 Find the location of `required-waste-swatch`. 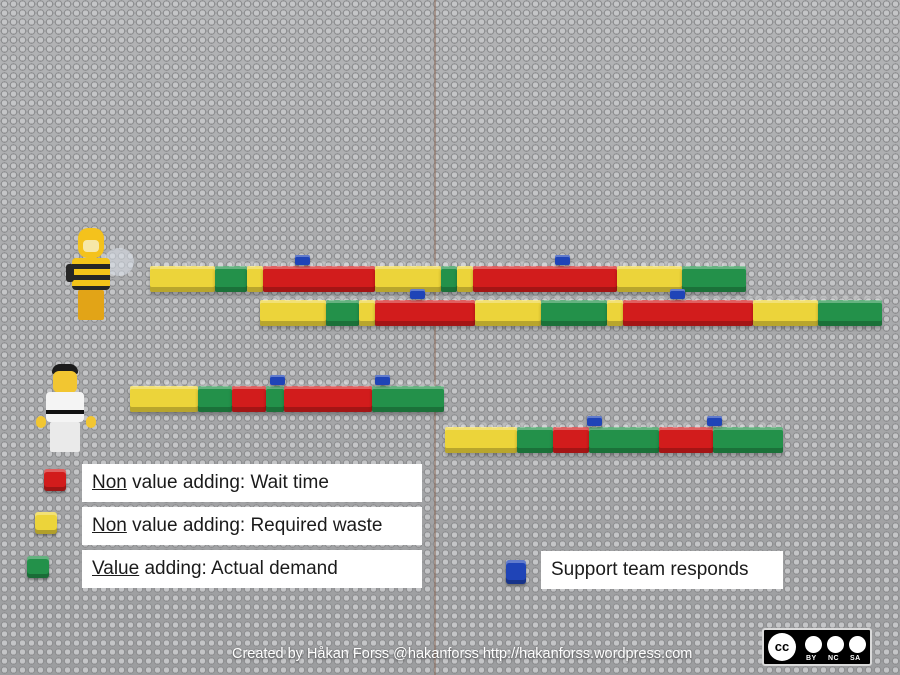

required-waste-swatch is located at coordinates (46, 523).